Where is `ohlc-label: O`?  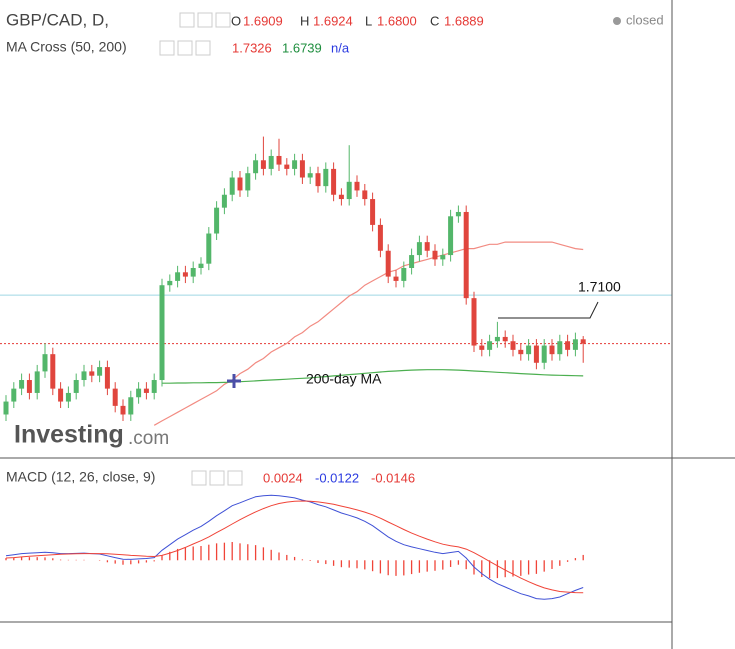 ohlc-label: O is located at coordinates (236, 20).